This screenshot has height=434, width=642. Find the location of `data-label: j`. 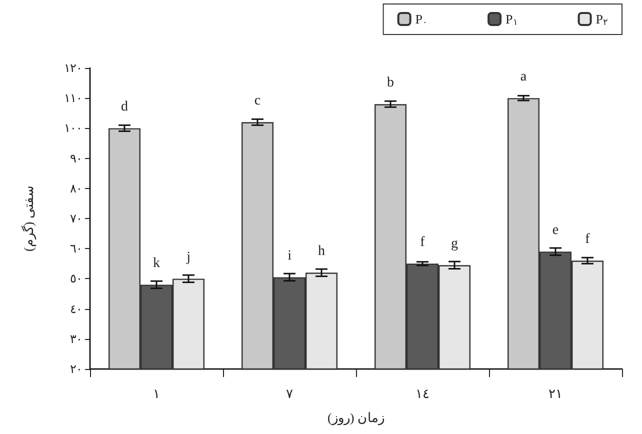

data-label: j is located at coordinates (188, 258).